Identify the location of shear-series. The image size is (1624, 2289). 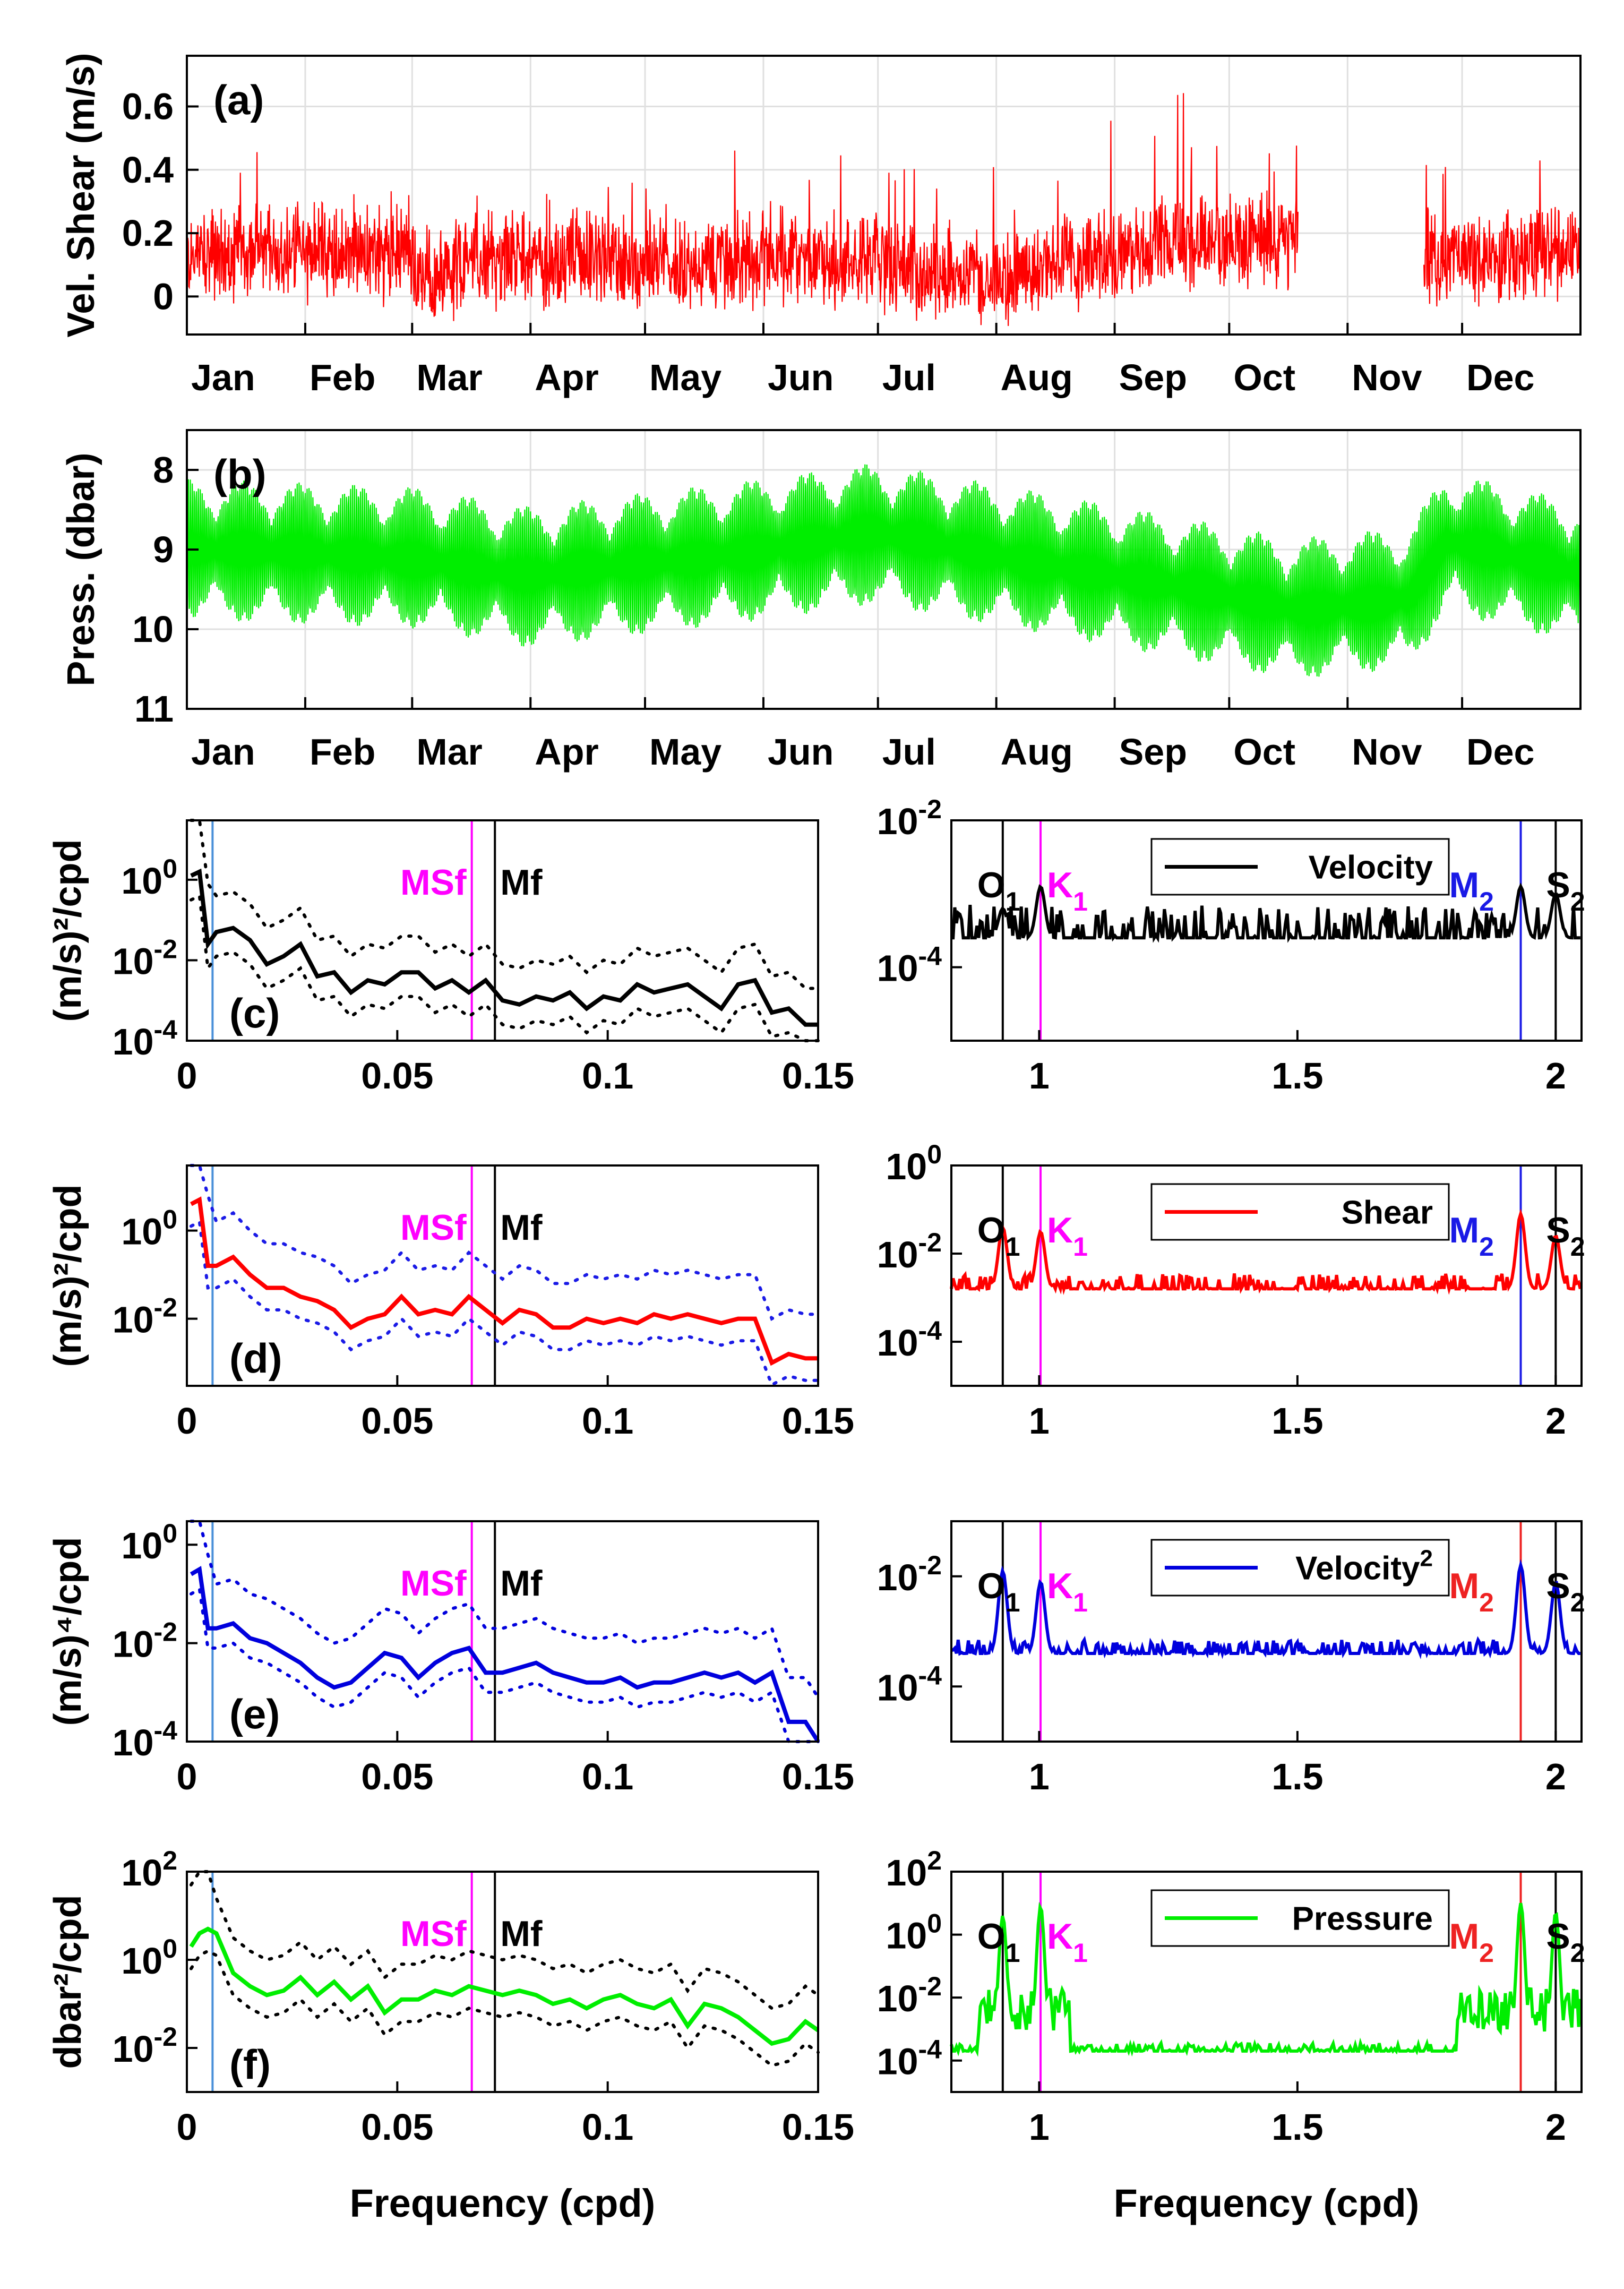
(884, 210).